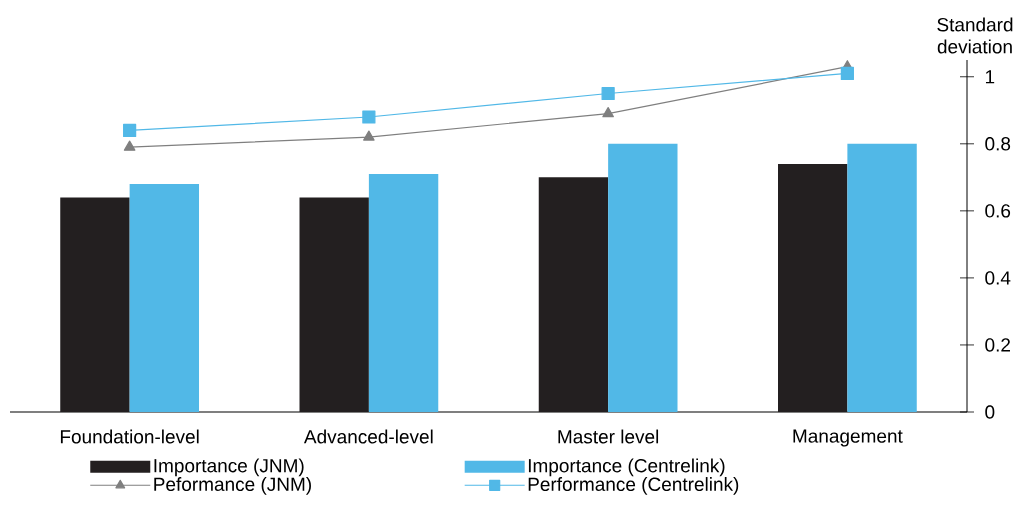 The height and width of the screenshot is (520, 1032). What do you see at coordinates (633, 486) in the screenshot?
I see `legend-label: Performance (Centrelink)` at bounding box center [633, 486].